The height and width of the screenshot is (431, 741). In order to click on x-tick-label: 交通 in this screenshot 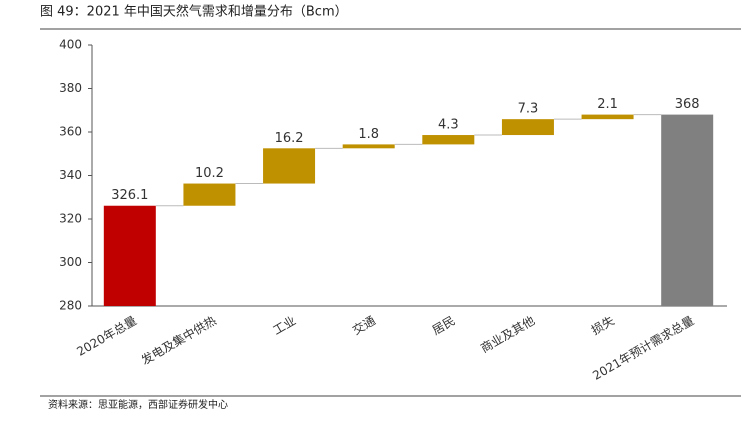, I will do `click(364, 325)`.